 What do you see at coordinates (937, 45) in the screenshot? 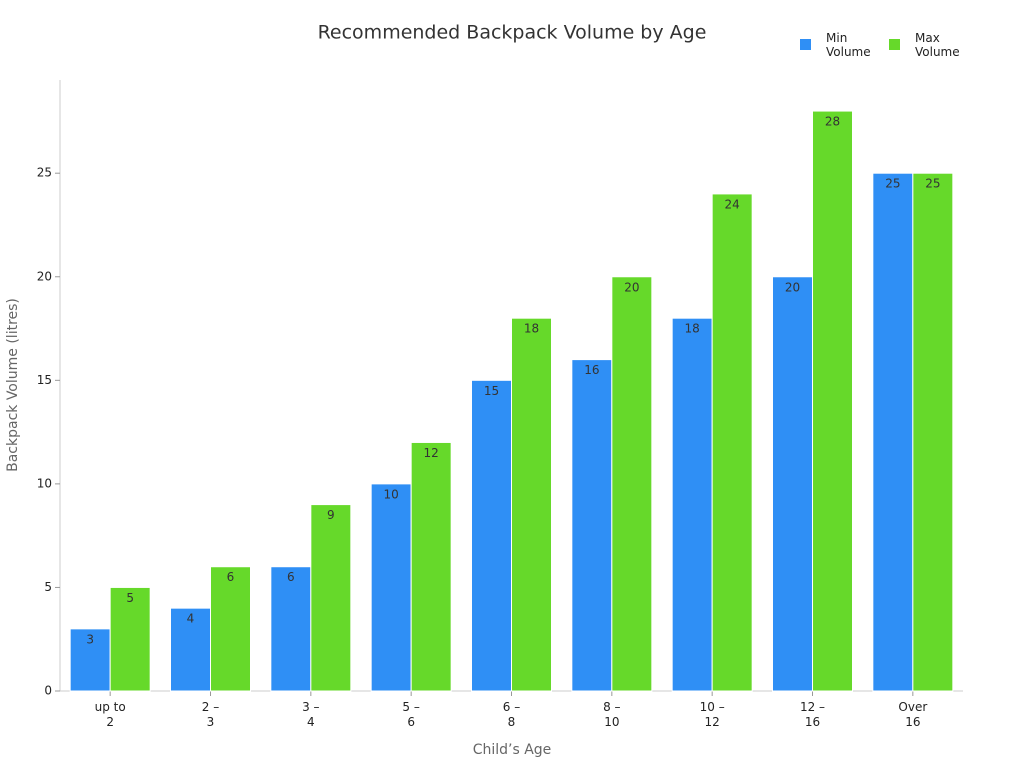
I see `legend-label: Max Volume` at bounding box center [937, 45].